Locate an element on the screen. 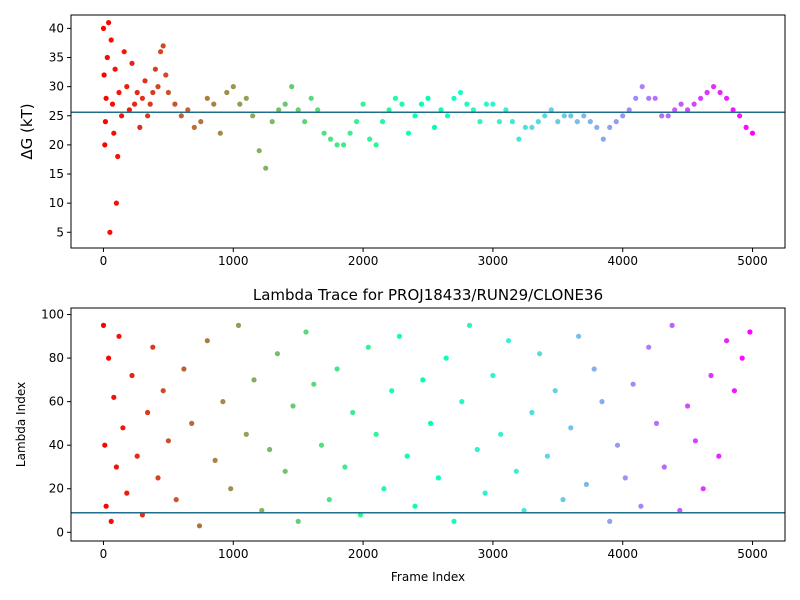 This screenshot has width=800, height=600. lam-y-tick-label: 40 is located at coordinates (56, 445).